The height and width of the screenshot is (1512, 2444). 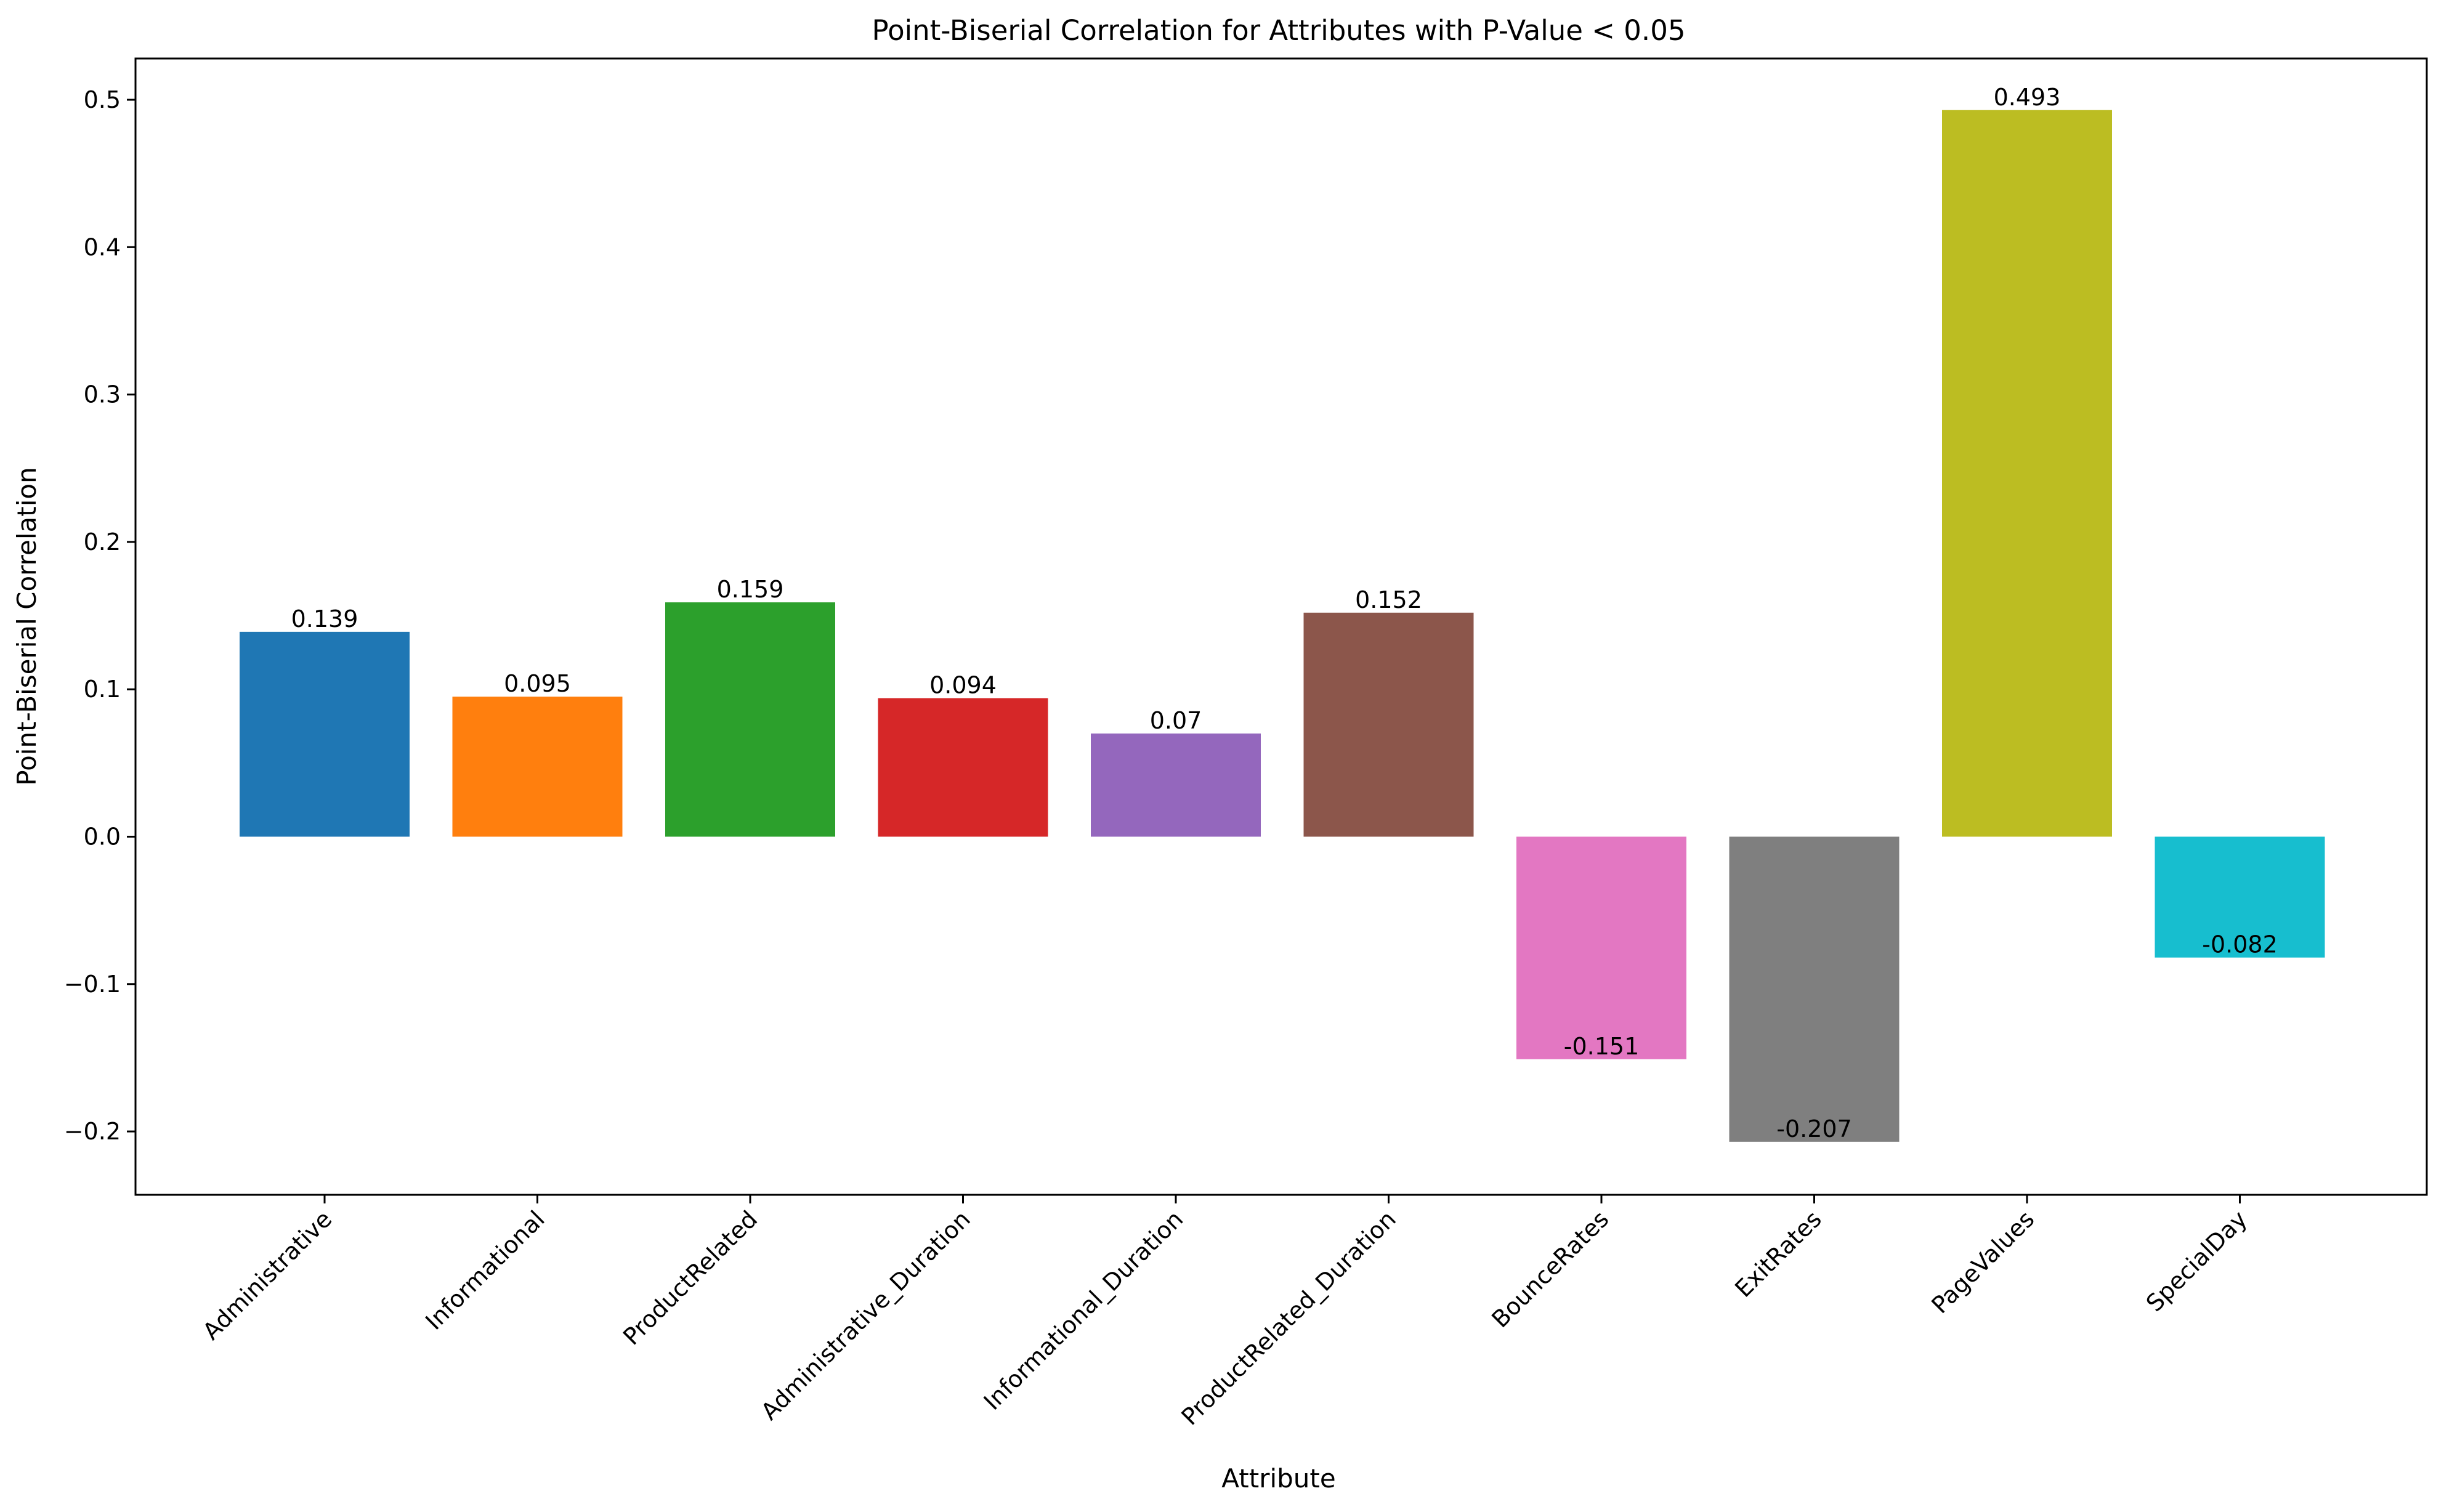 What do you see at coordinates (2027, 473) in the screenshot?
I see `bar-pagevalues` at bounding box center [2027, 473].